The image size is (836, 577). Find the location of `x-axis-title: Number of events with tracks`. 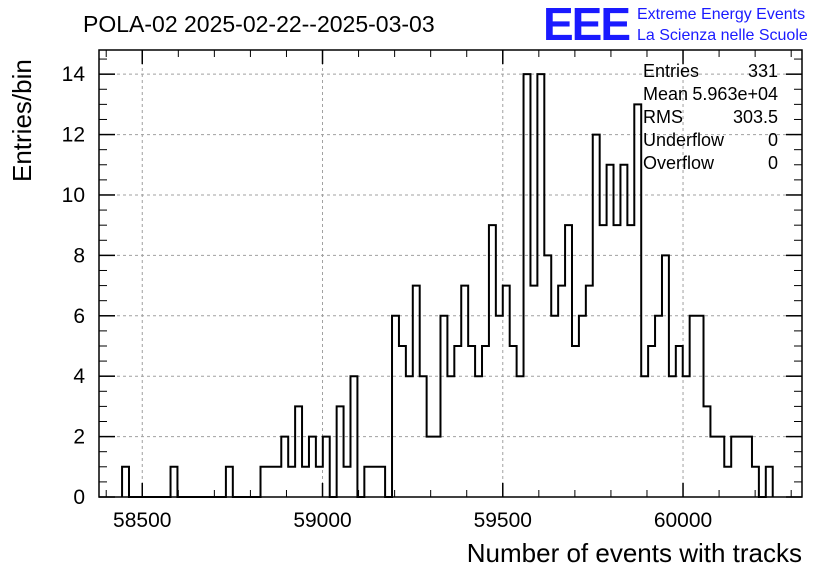

x-axis-title: Number of events with tracks is located at coordinates (634, 553).